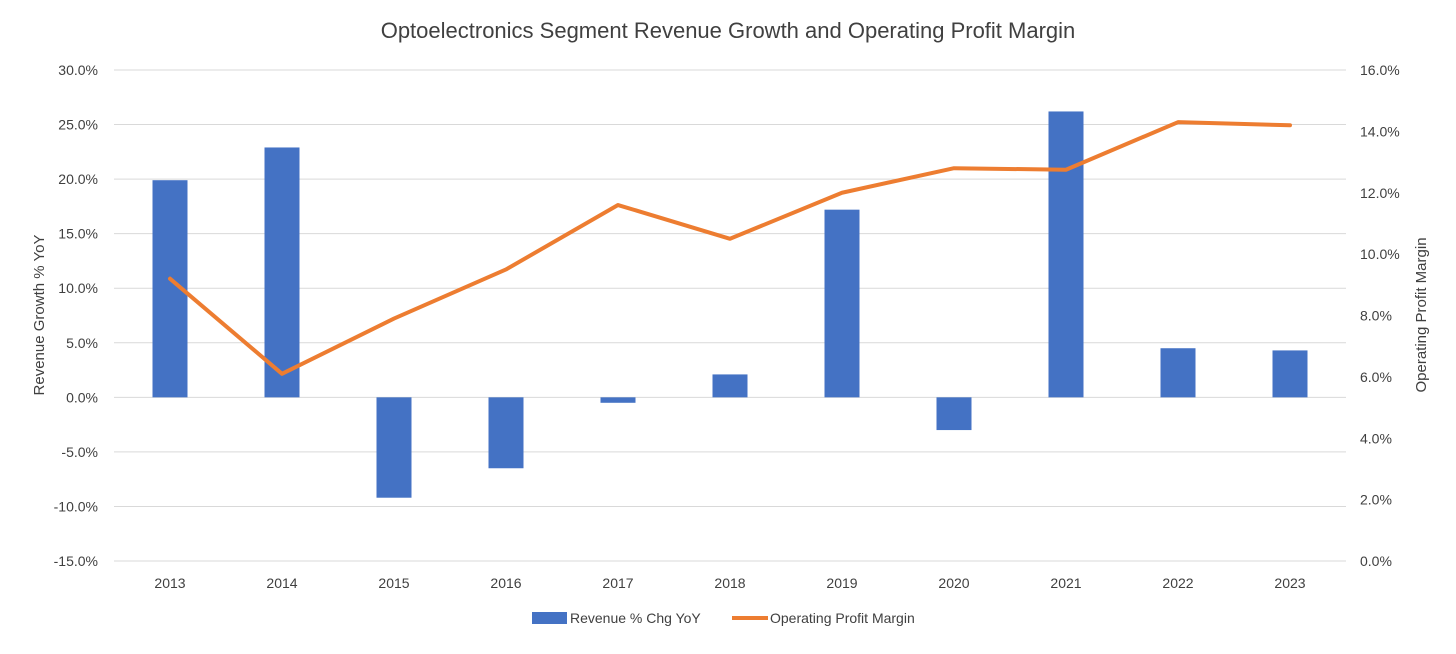 The width and height of the screenshot is (1456, 654). What do you see at coordinates (78, 125) in the screenshot?
I see `y-tick-label: 25.0%` at bounding box center [78, 125].